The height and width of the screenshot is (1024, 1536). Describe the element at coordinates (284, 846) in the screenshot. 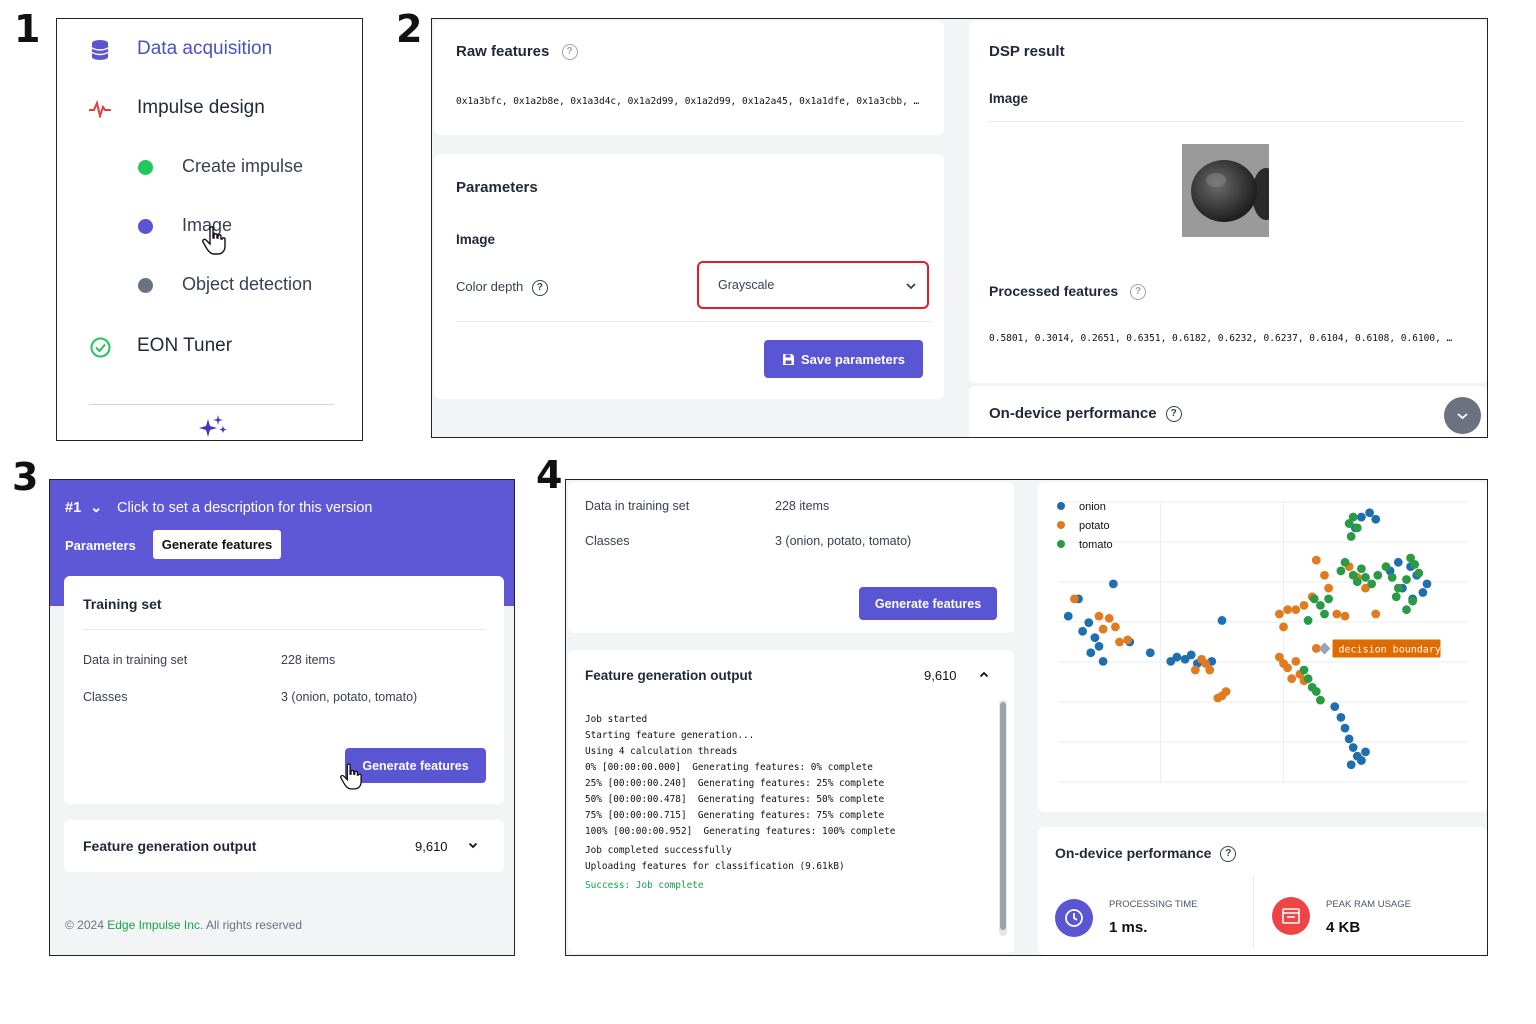

I see `feature-output-card: Feature generation output 9,610` at that location.